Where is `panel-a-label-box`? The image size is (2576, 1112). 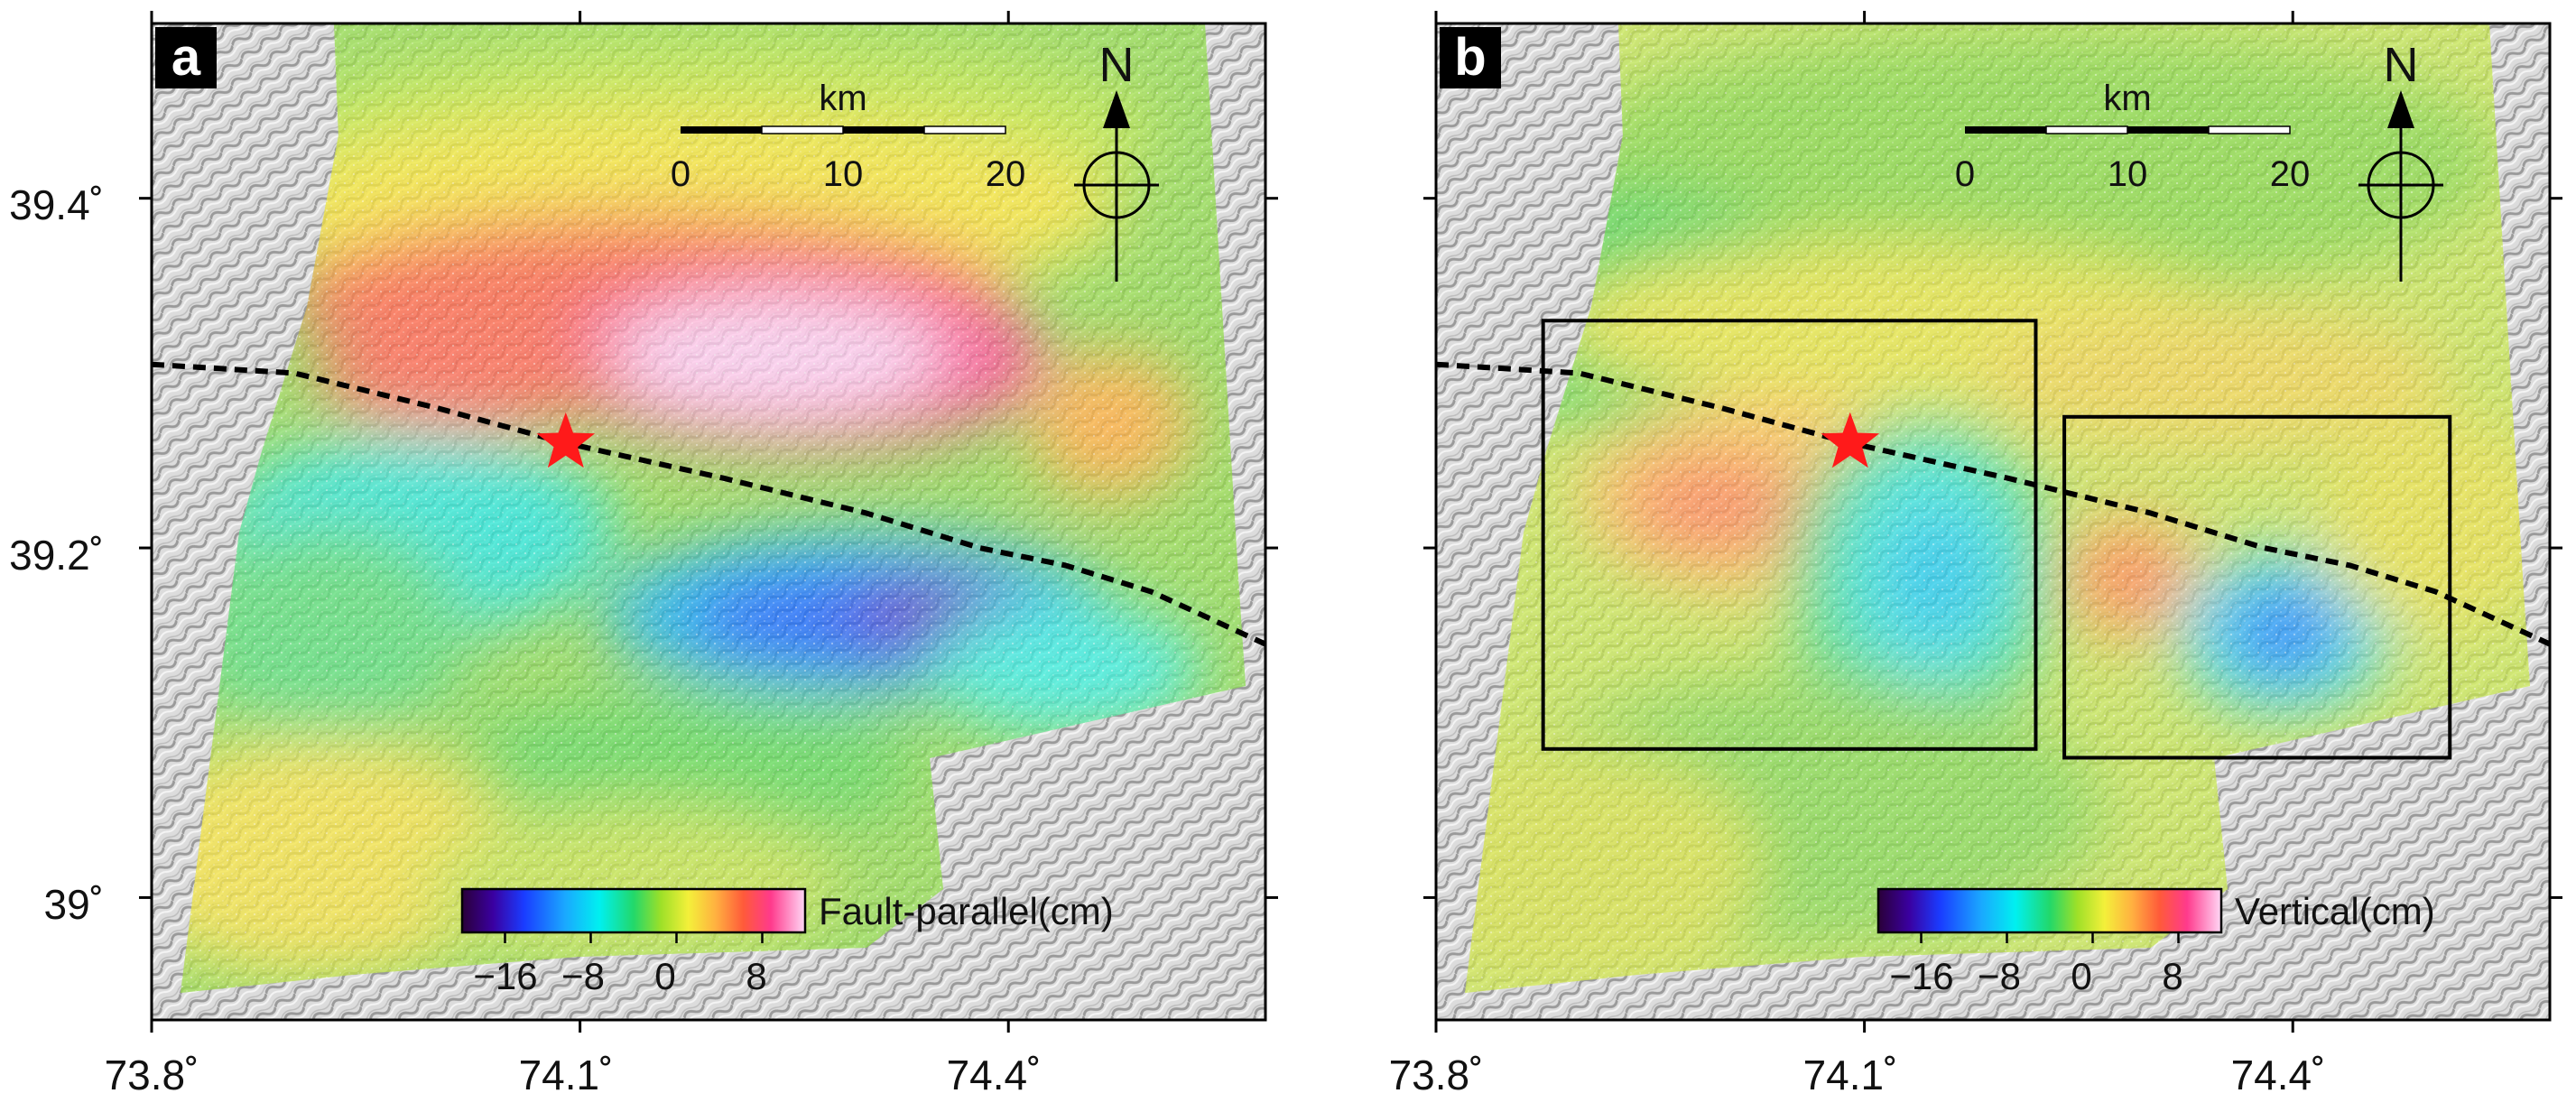 panel-a-label-box is located at coordinates (186, 57).